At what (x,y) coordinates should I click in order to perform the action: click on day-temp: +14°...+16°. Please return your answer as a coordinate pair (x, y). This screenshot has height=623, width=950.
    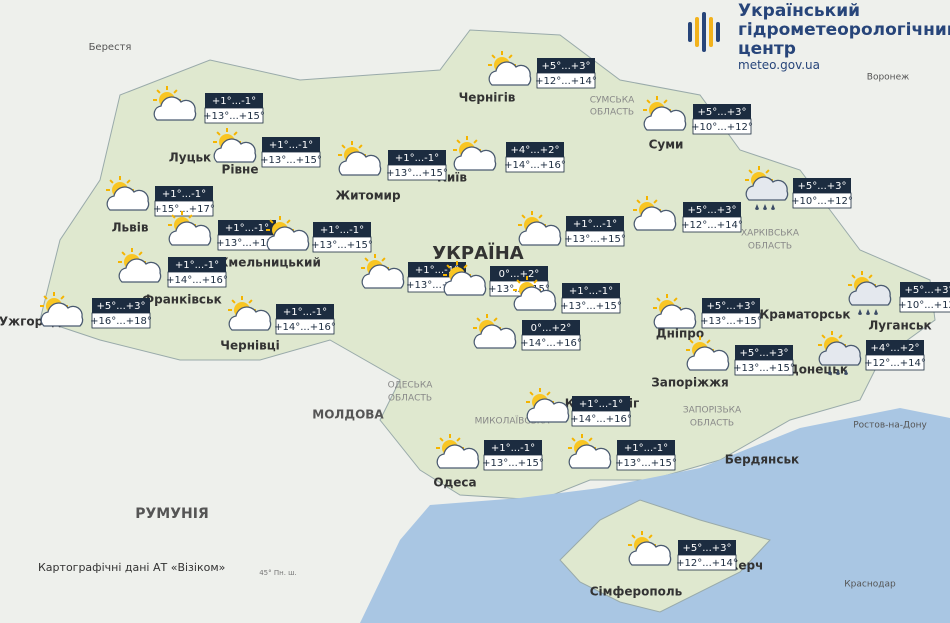
    Looking at the image, I should click on (535, 165).